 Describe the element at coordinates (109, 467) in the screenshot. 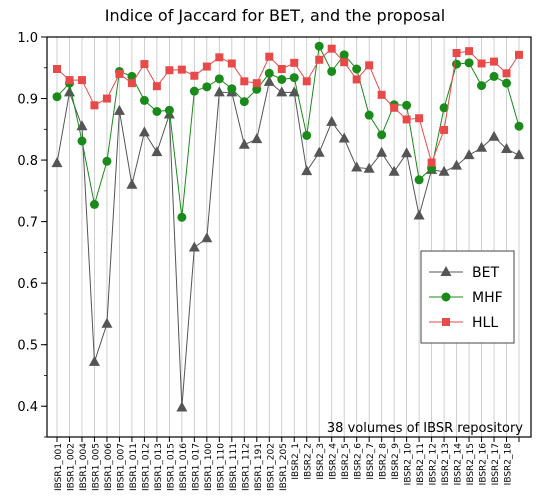

I see `x-tick-label: IBSR1_006` at that location.